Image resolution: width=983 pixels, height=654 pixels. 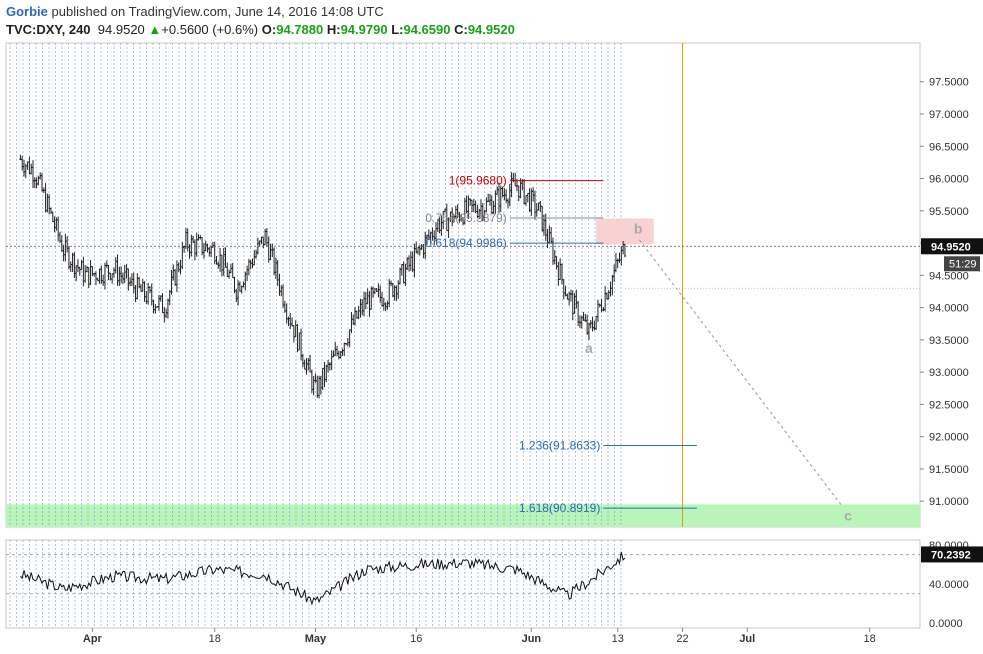 What do you see at coordinates (949, 405) in the screenshot?
I see `y-tick-label: 92.5000` at bounding box center [949, 405].